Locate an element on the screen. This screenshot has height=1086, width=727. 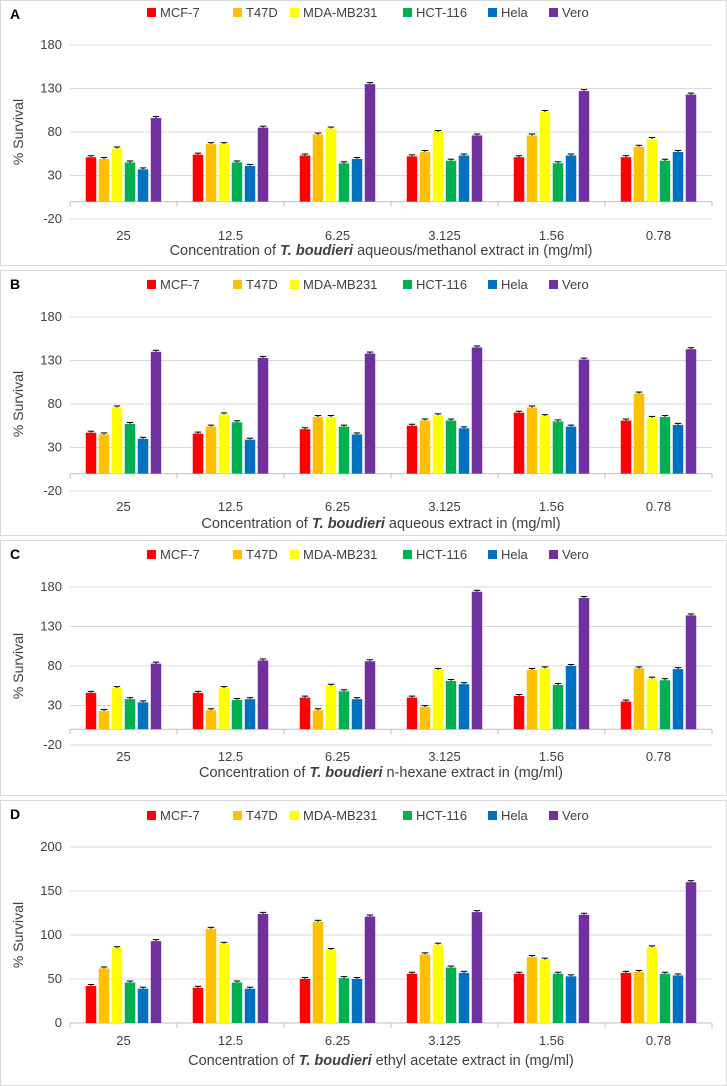
y-tick-label: 180 is located at coordinates (51, 586).